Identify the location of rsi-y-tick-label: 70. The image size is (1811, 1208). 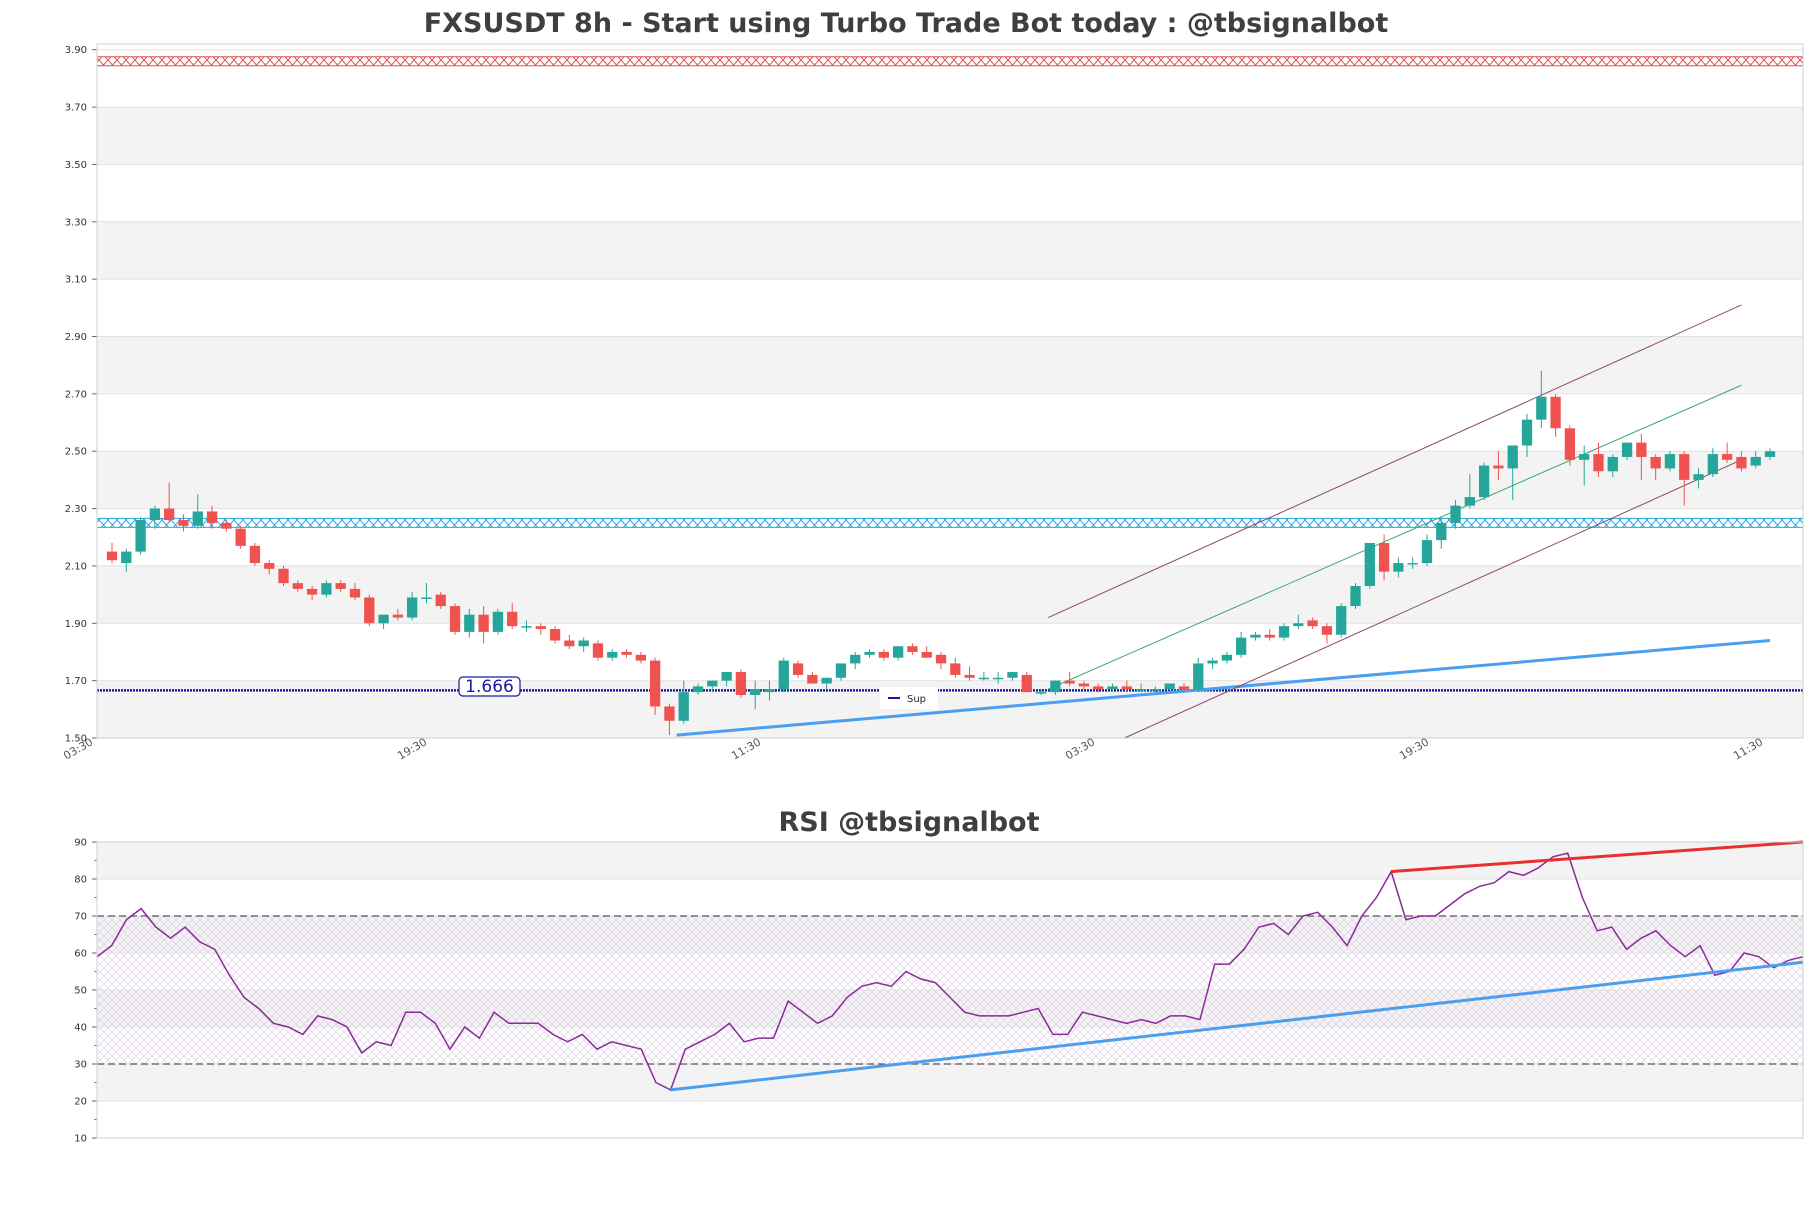
(80, 917).